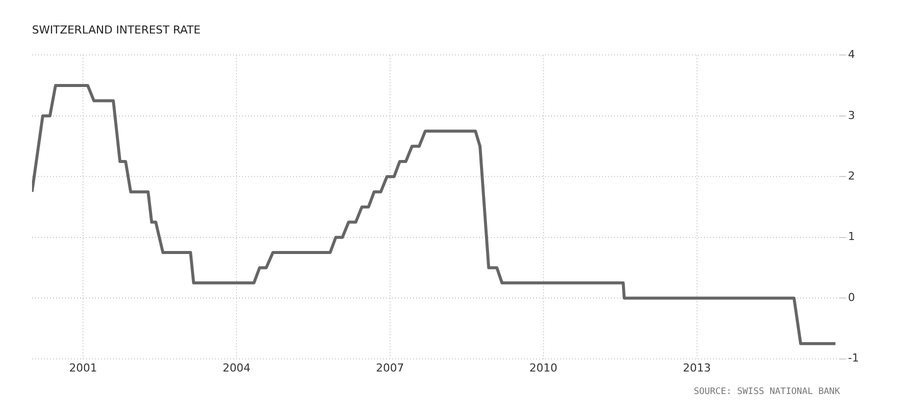 The width and height of the screenshot is (909, 408). What do you see at coordinates (852, 297) in the screenshot?
I see `y-tick-label: 0` at bounding box center [852, 297].